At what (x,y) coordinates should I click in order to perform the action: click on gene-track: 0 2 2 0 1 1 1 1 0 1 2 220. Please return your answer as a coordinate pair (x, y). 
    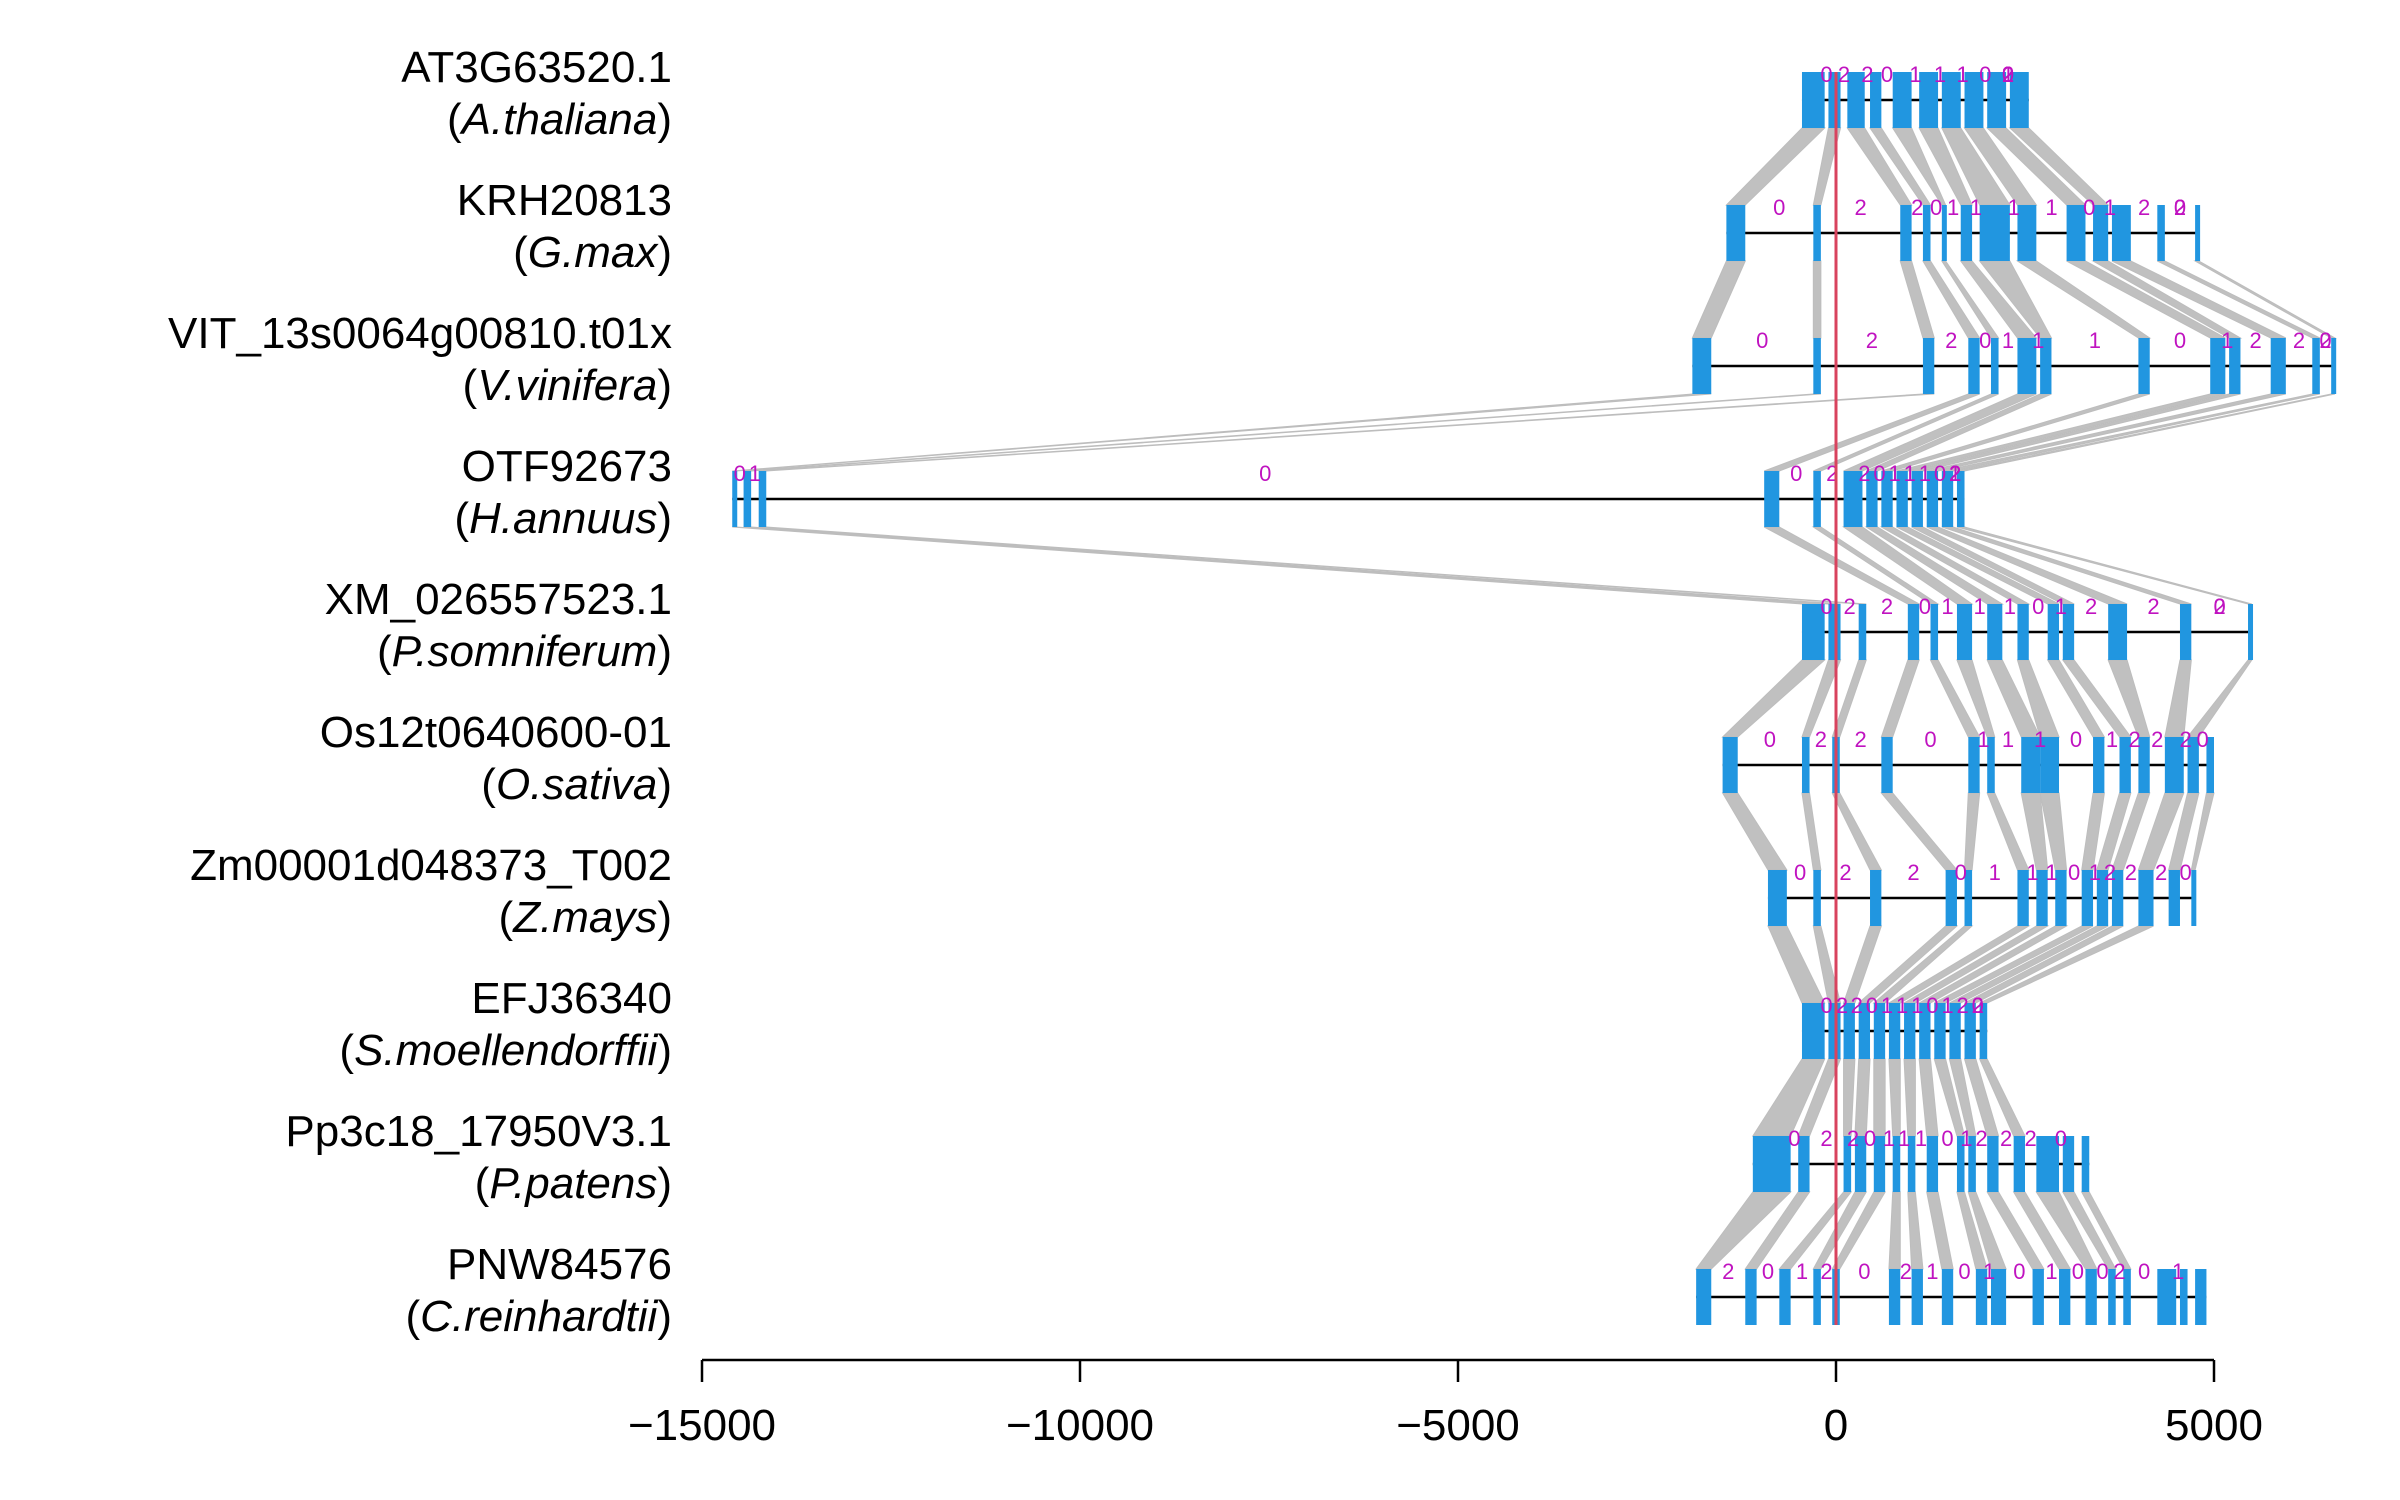
    Looking at the image, I should click on (1963, 228).